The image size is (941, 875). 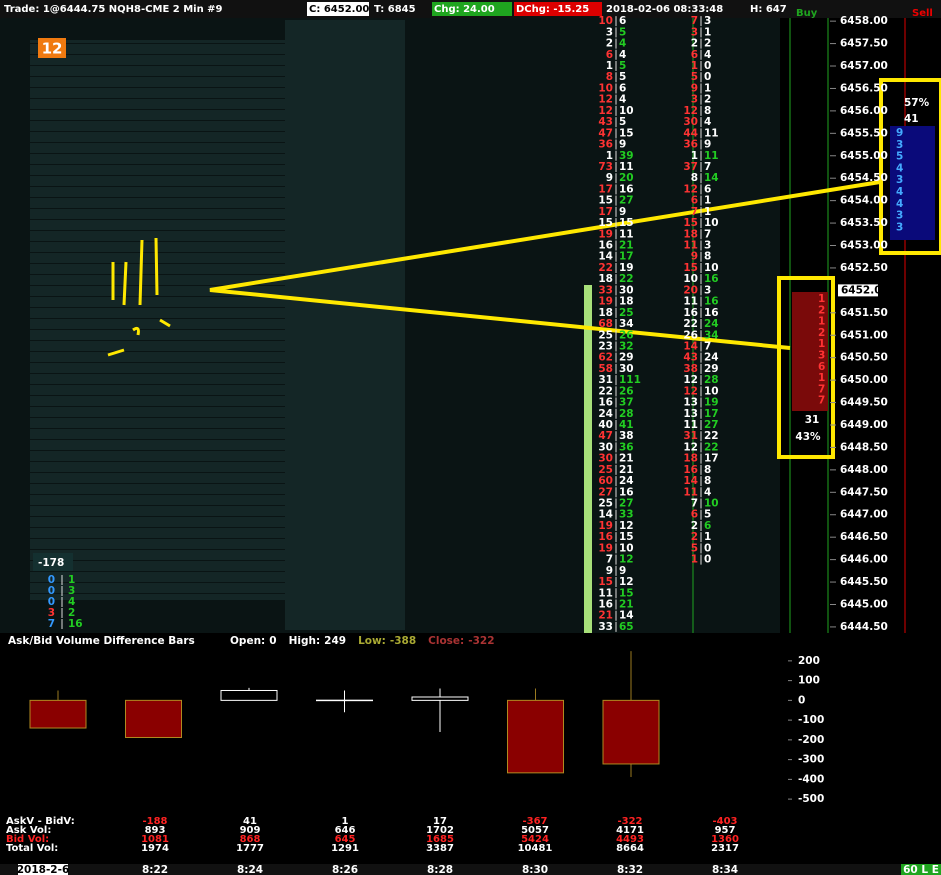 I want to click on stat-value: -388, so click(x=403, y=641).